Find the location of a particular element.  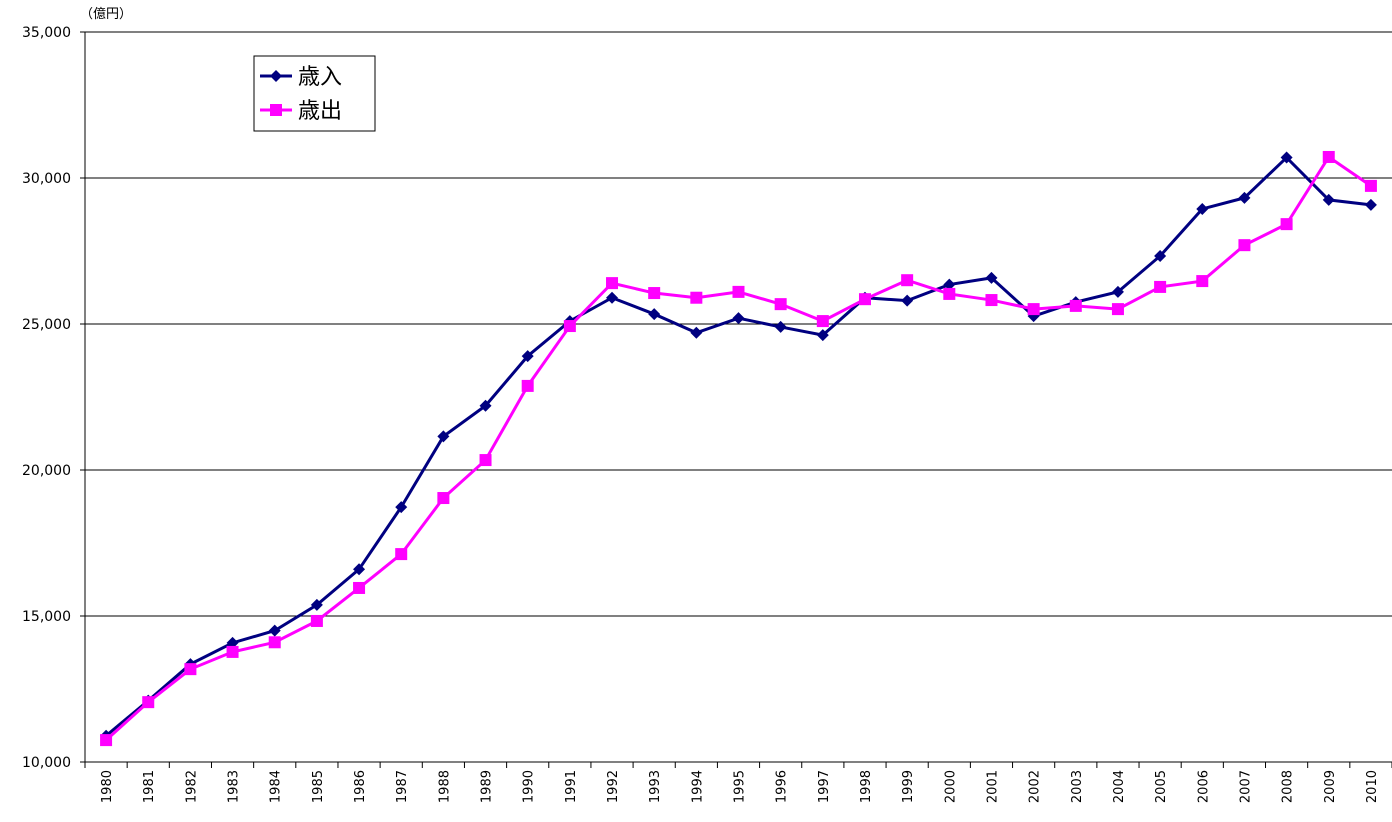

x-tick-label: 1990 is located at coordinates (529, 786).